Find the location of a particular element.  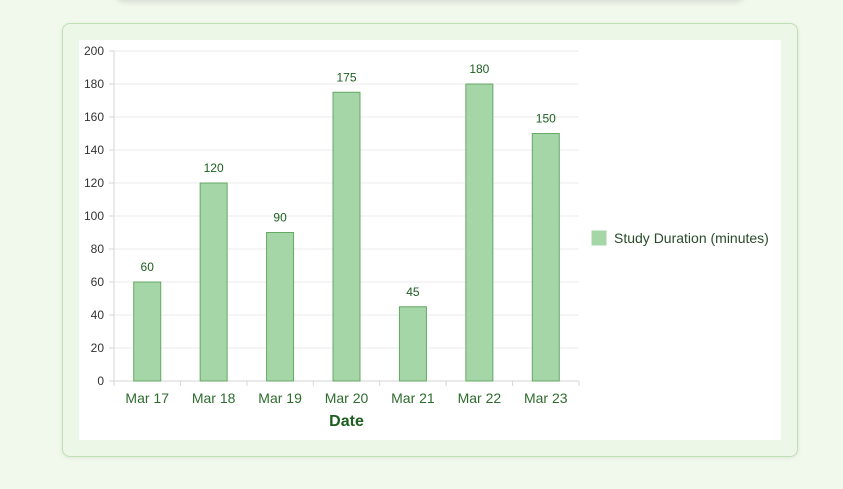

x-tick-label: Mar 22 is located at coordinates (480, 398).